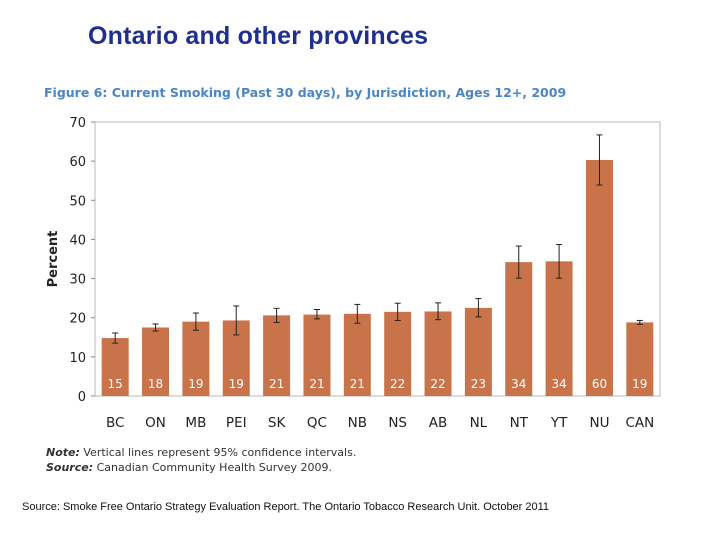 The height and width of the screenshot is (540, 720). I want to click on data-label: 23, so click(478, 384).